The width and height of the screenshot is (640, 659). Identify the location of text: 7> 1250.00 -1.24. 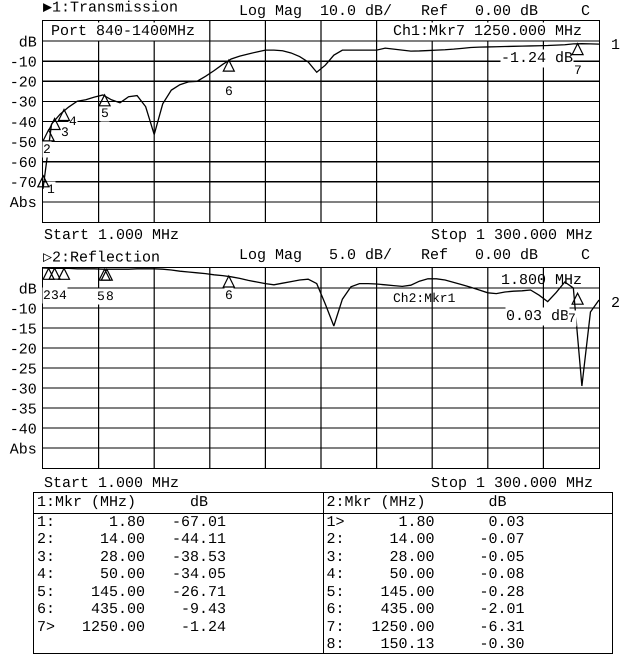
(132, 627).